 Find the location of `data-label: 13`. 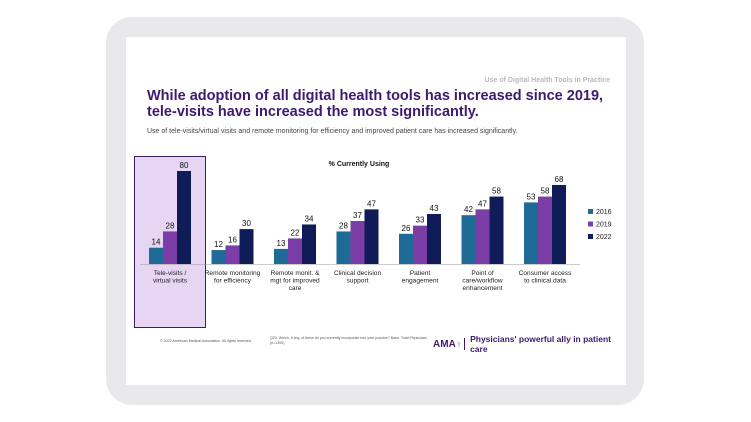

data-label: 13 is located at coordinates (281, 243).